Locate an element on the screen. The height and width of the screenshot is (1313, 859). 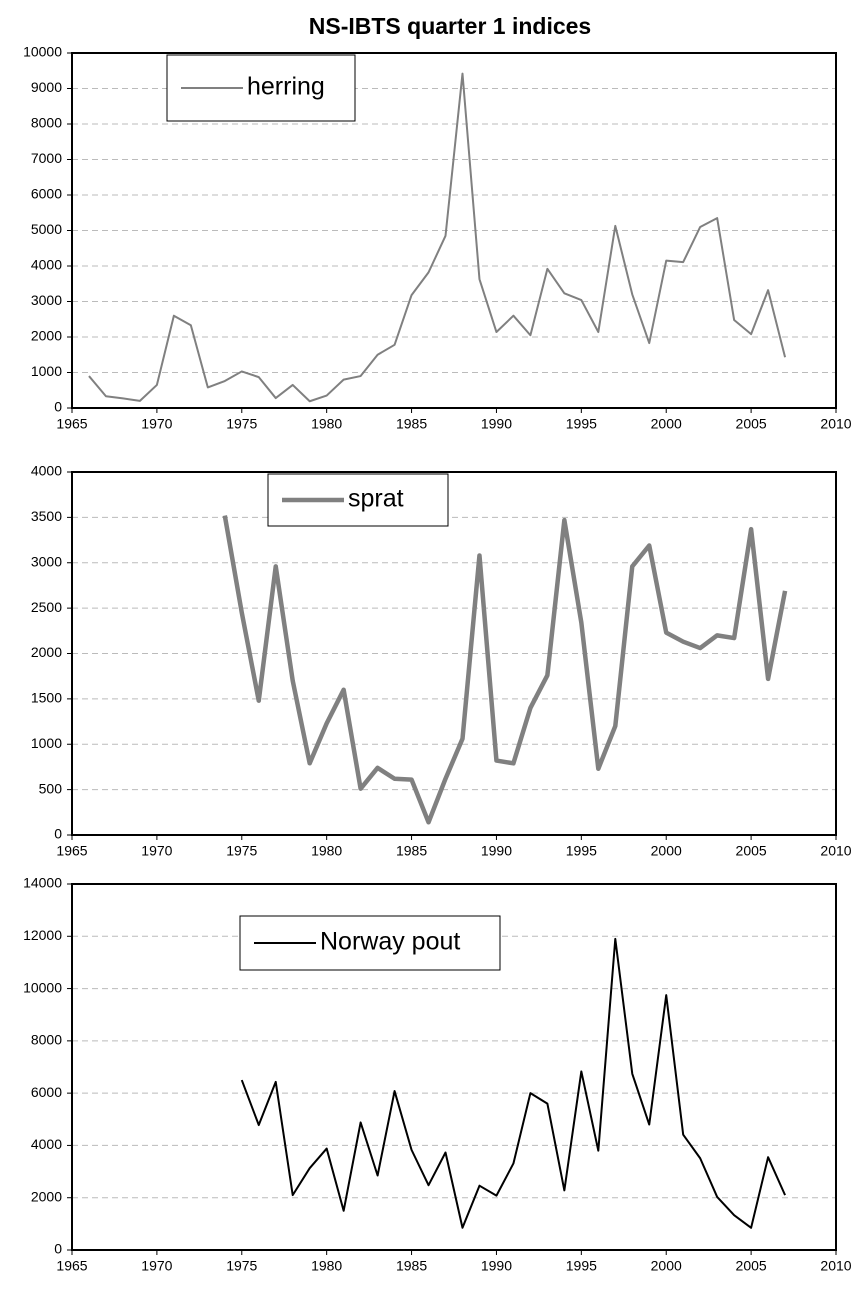
legend-label: herring is located at coordinates (286, 87).